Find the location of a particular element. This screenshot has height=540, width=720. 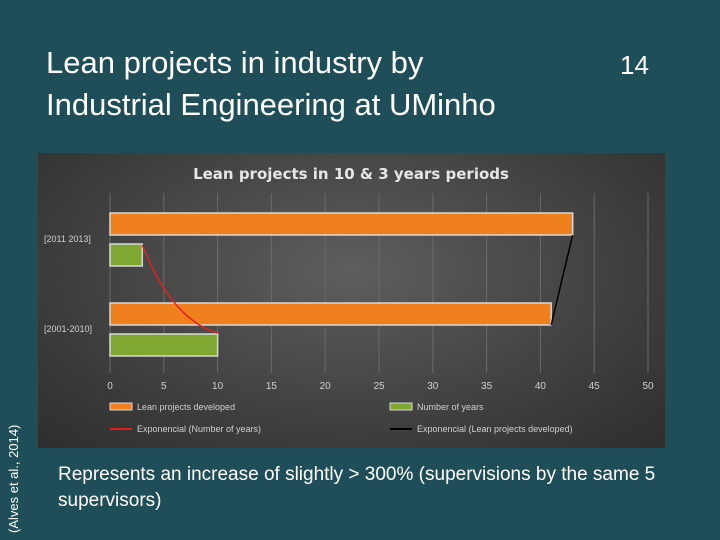

x-tick-label: 50 is located at coordinates (648, 386).